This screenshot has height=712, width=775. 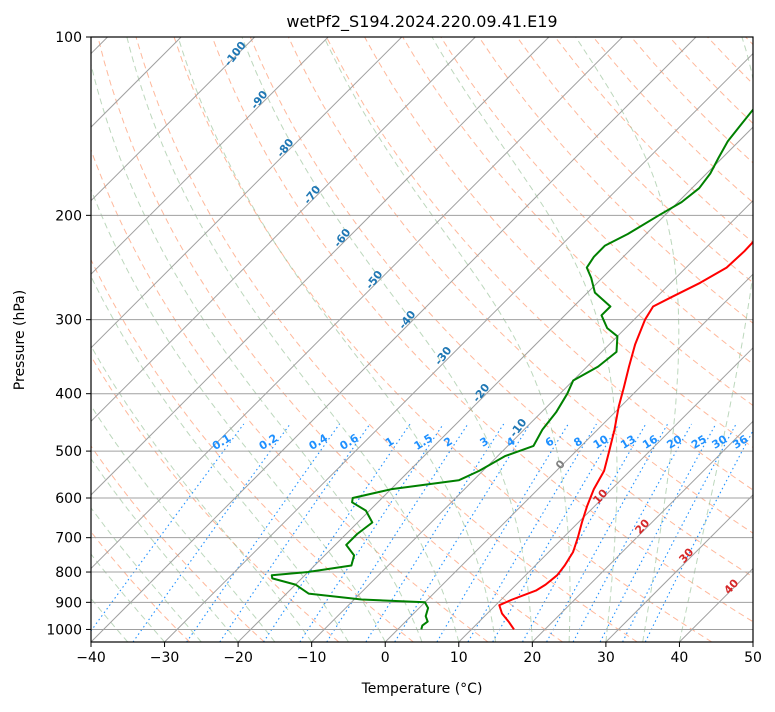 I want to click on x-tick-label: −20, so click(x=238, y=658).